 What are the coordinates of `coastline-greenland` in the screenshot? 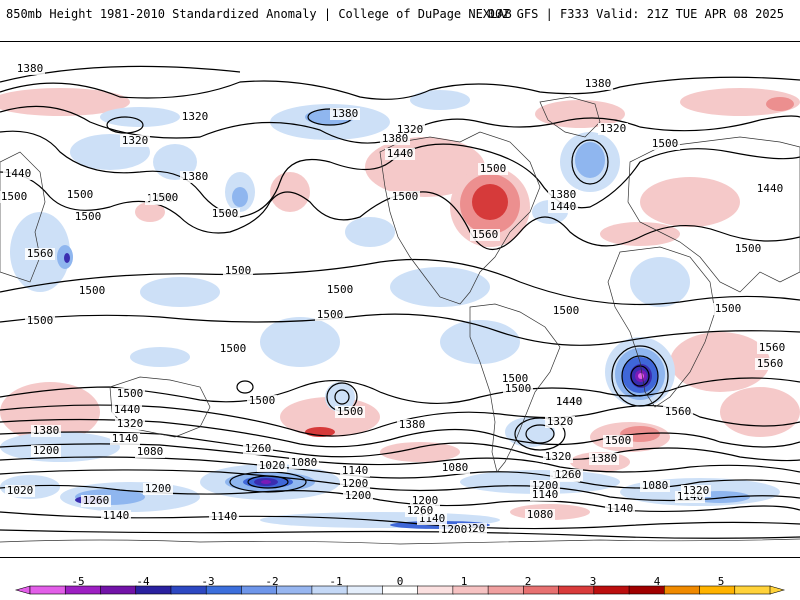 It's located at (570, 117).